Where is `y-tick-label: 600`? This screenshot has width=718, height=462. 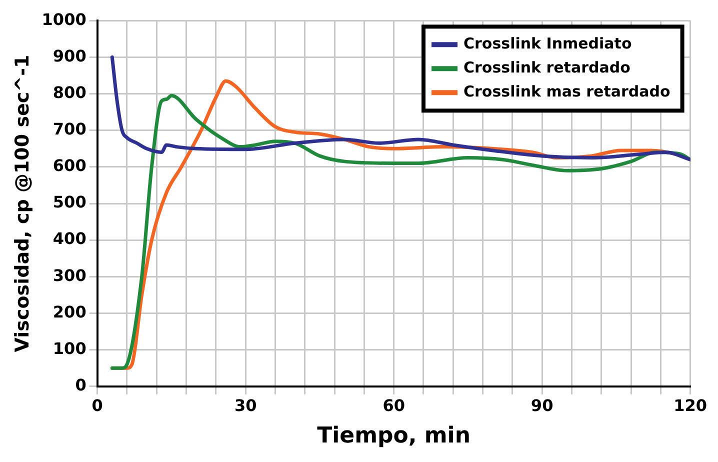 y-tick-label: 600 is located at coordinates (69, 166).